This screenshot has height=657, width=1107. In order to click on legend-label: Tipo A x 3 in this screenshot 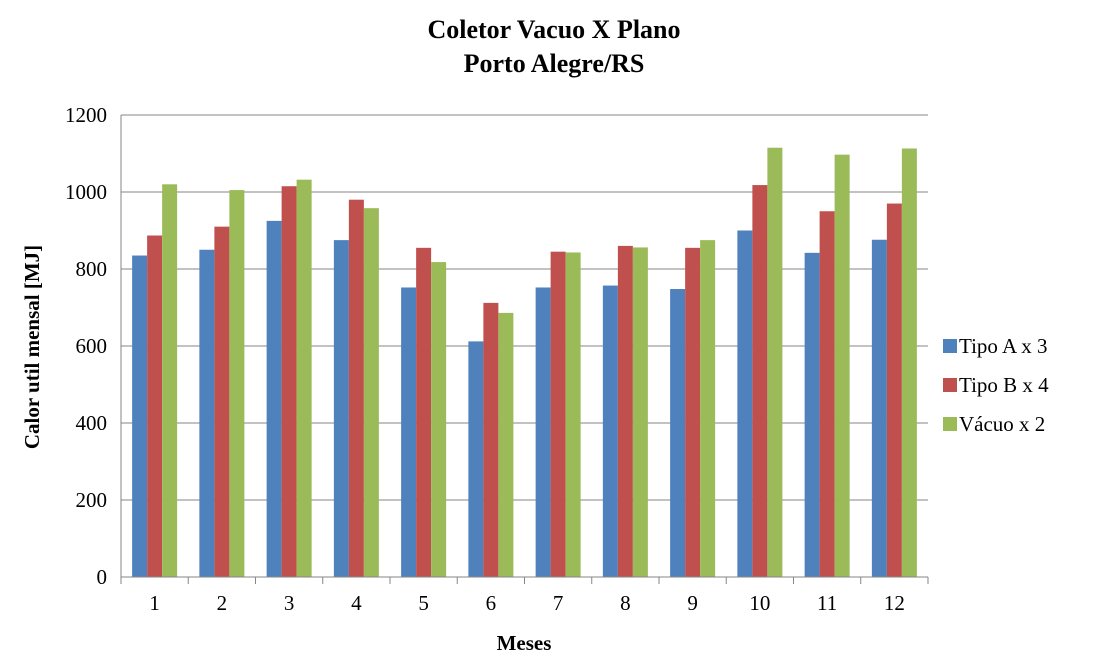, I will do `click(1003, 346)`.